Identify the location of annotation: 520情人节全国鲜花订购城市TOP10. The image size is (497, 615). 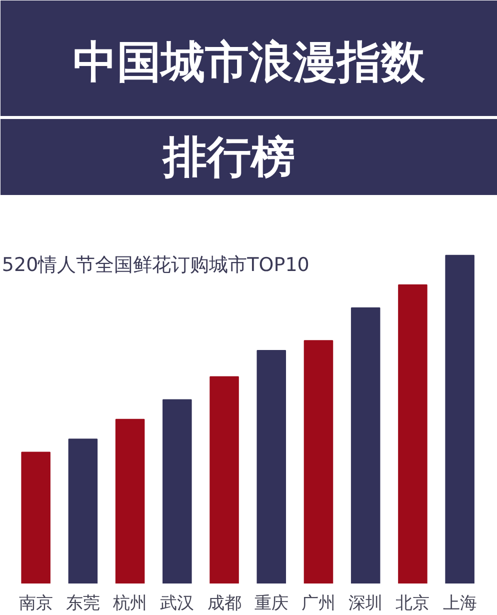
(156, 265).